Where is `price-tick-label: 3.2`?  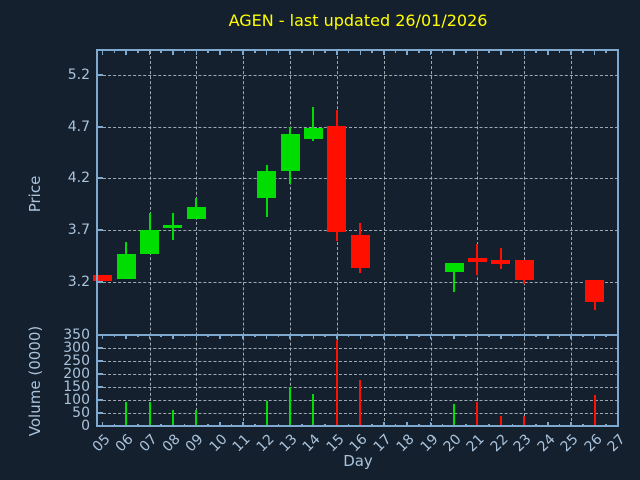
price-tick-label: 3.2 is located at coordinates (78, 281).